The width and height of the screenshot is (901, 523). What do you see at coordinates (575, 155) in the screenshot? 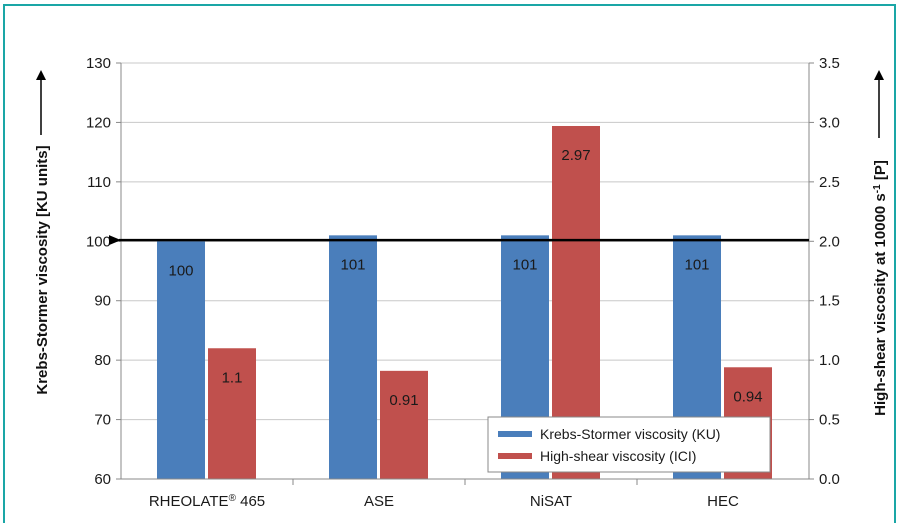
I see `data-label-ici: 2.97` at bounding box center [575, 155].